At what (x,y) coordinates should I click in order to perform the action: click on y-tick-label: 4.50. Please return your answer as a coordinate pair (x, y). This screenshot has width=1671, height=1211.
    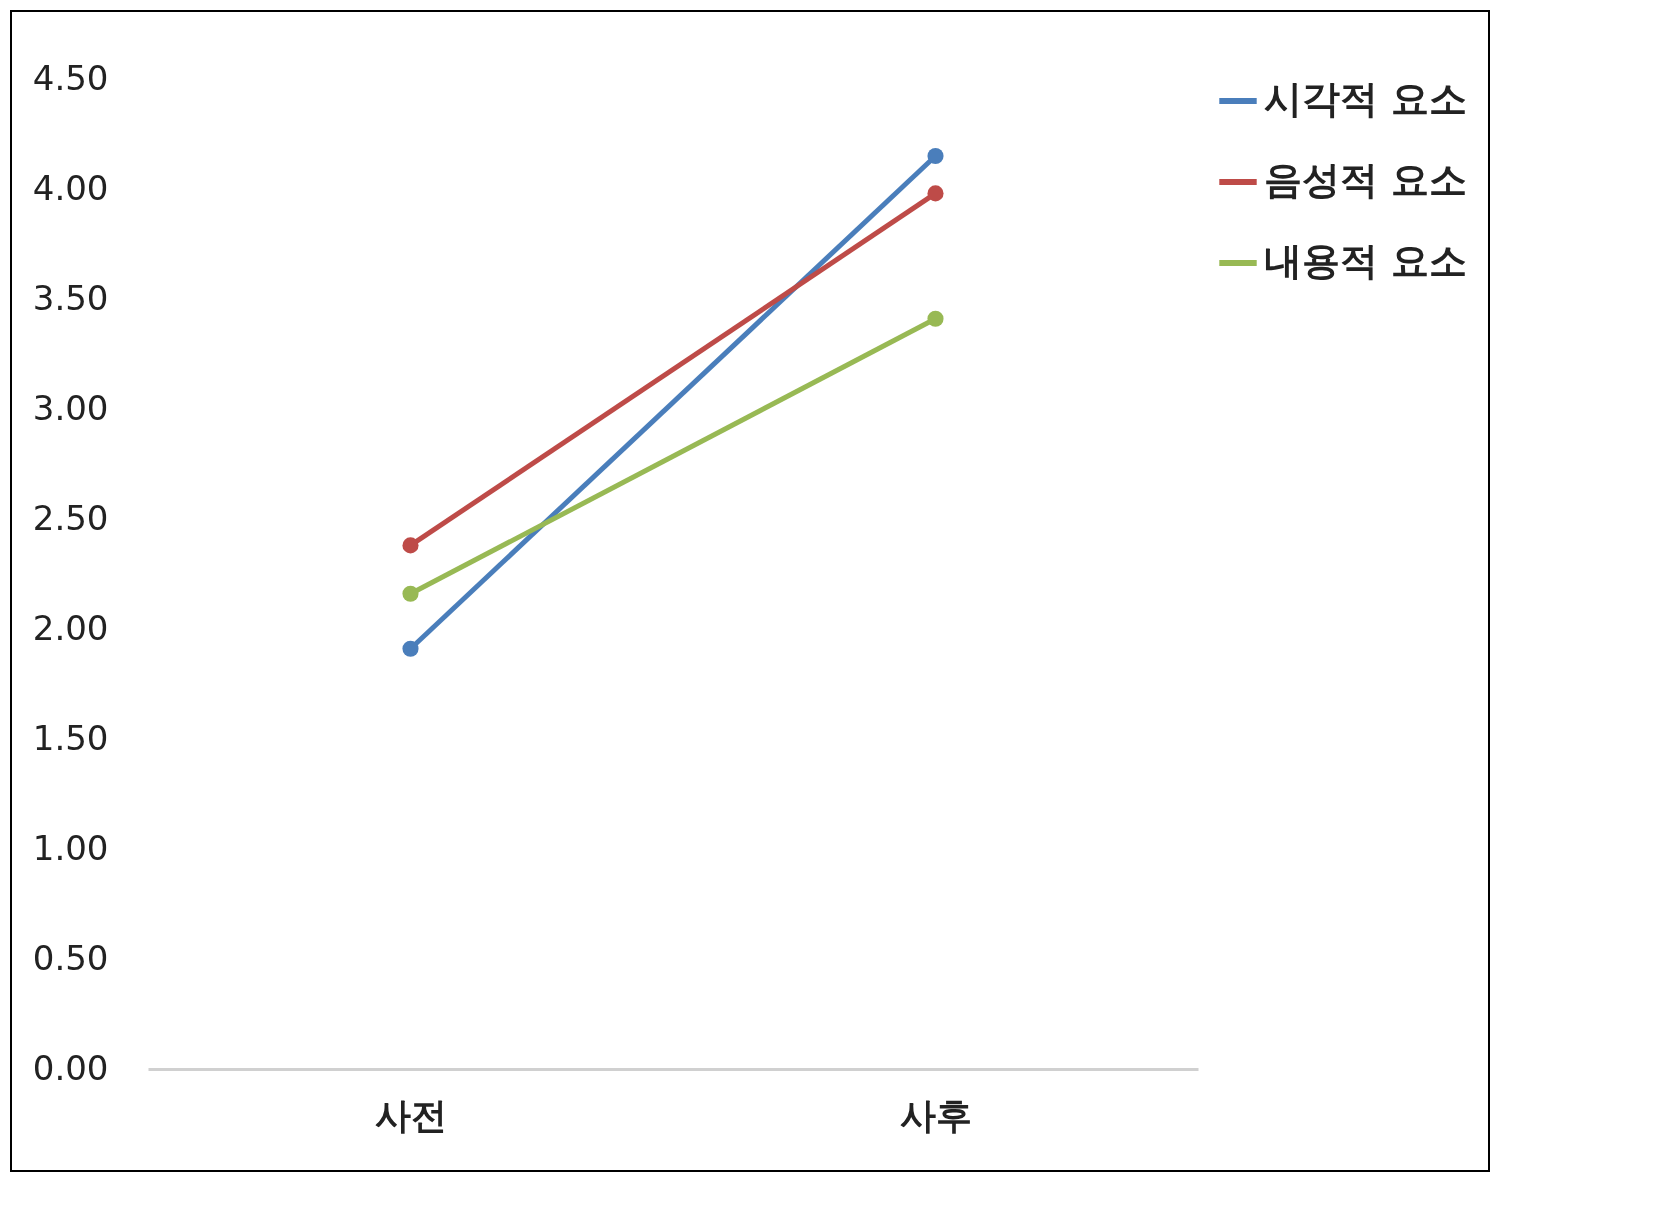
    Looking at the image, I should click on (70, 77).